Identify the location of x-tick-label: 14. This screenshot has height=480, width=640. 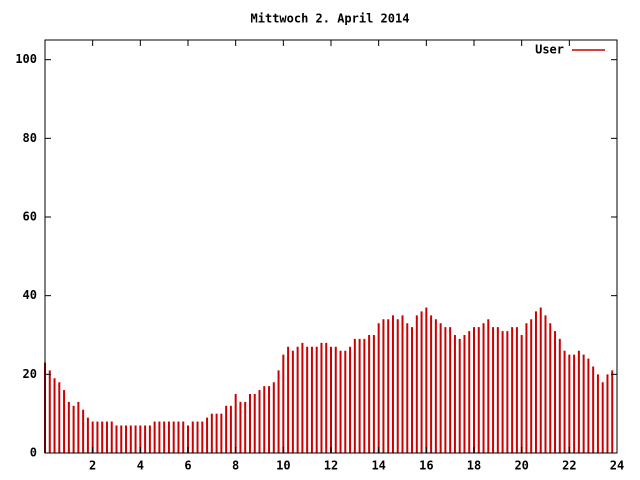
(378, 466).